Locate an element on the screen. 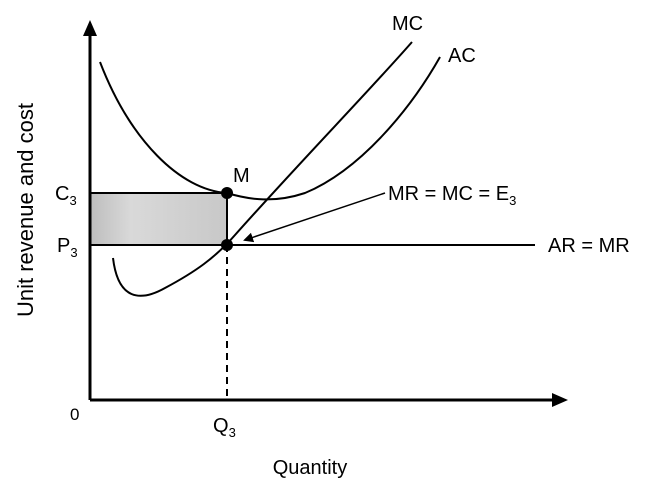 This screenshot has width=652, height=480. q3-label: Q3 is located at coordinates (224, 427).